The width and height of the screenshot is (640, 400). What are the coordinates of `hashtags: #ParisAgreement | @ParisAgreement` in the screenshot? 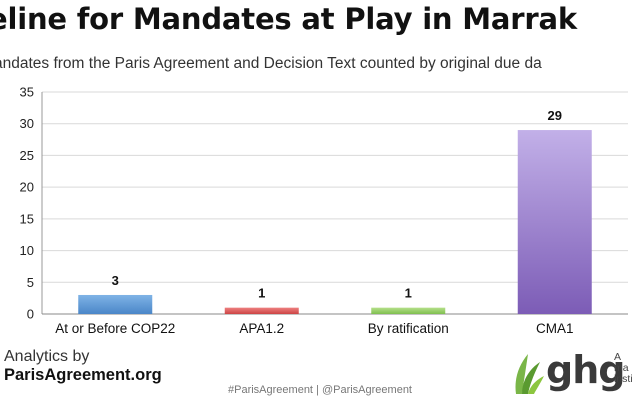 It's located at (320, 390).